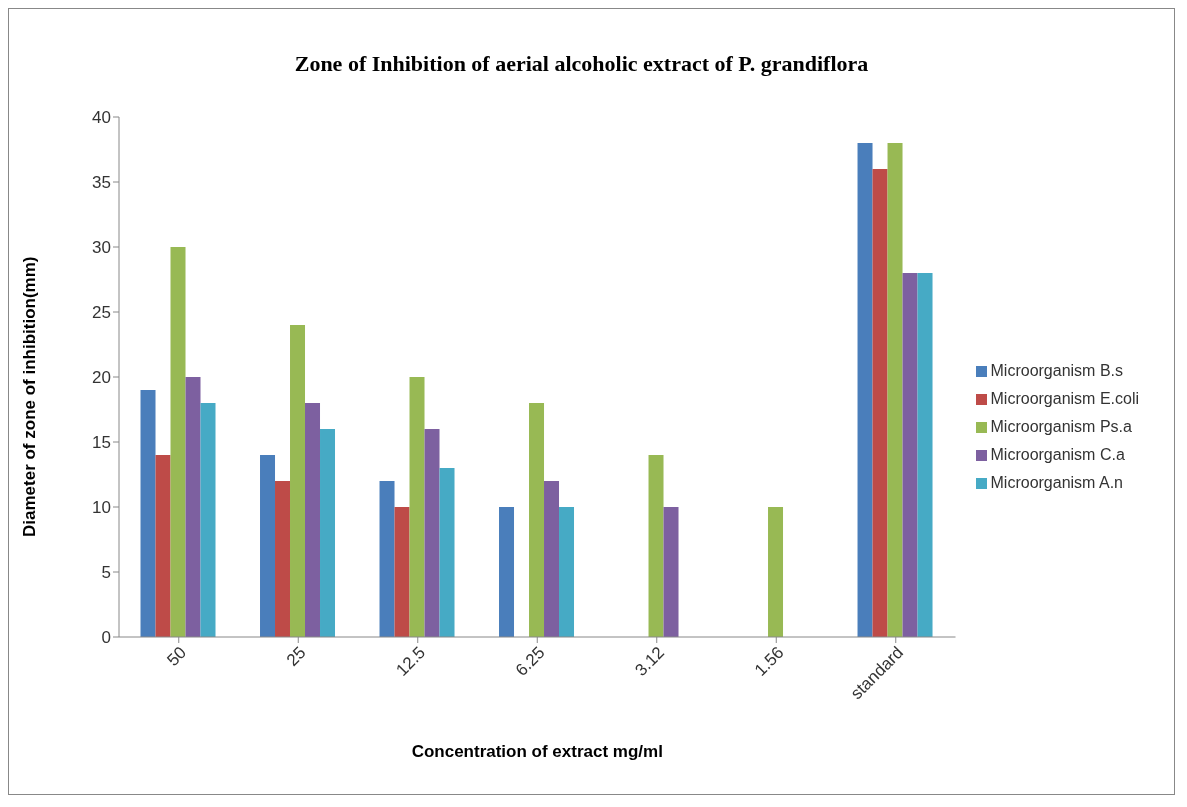  Describe the element at coordinates (1056, 370) in the screenshot. I see `legend-label: Microorganism B.s` at that location.